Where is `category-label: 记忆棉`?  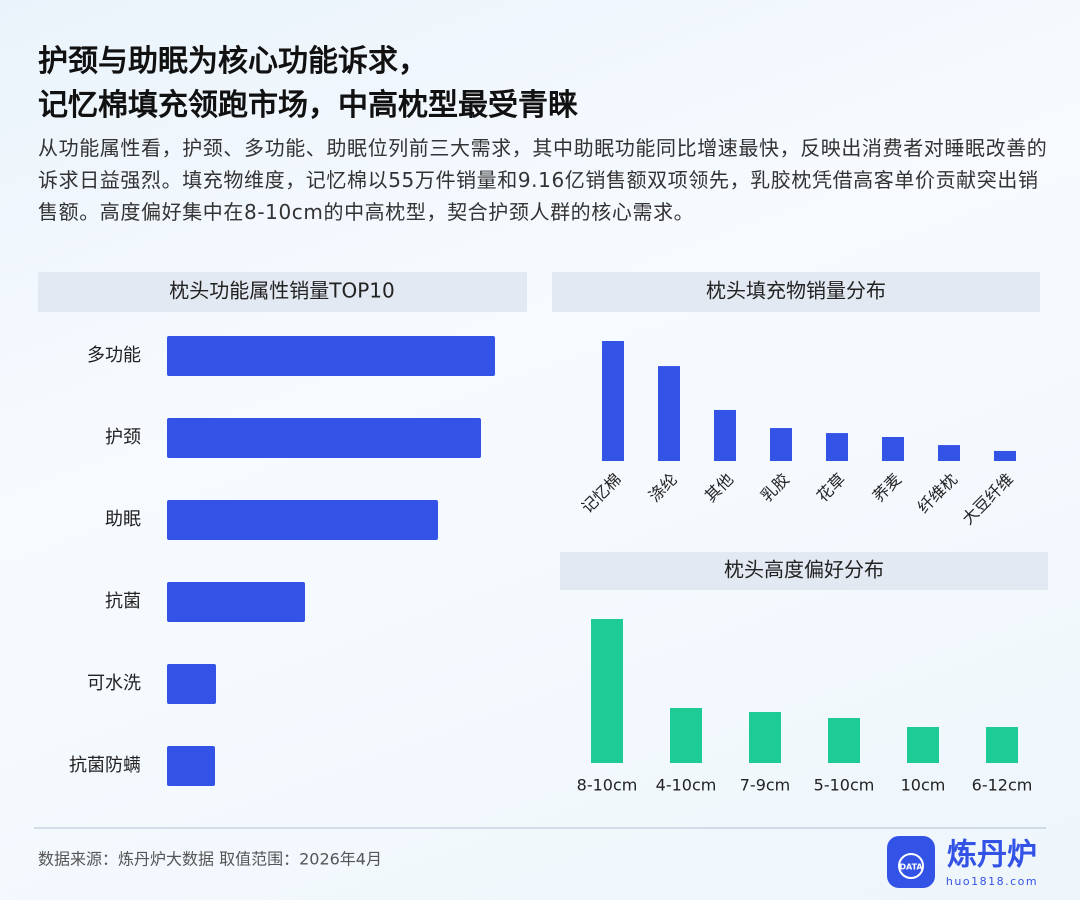
category-label: 记忆棉 is located at coordinates (601, 493).